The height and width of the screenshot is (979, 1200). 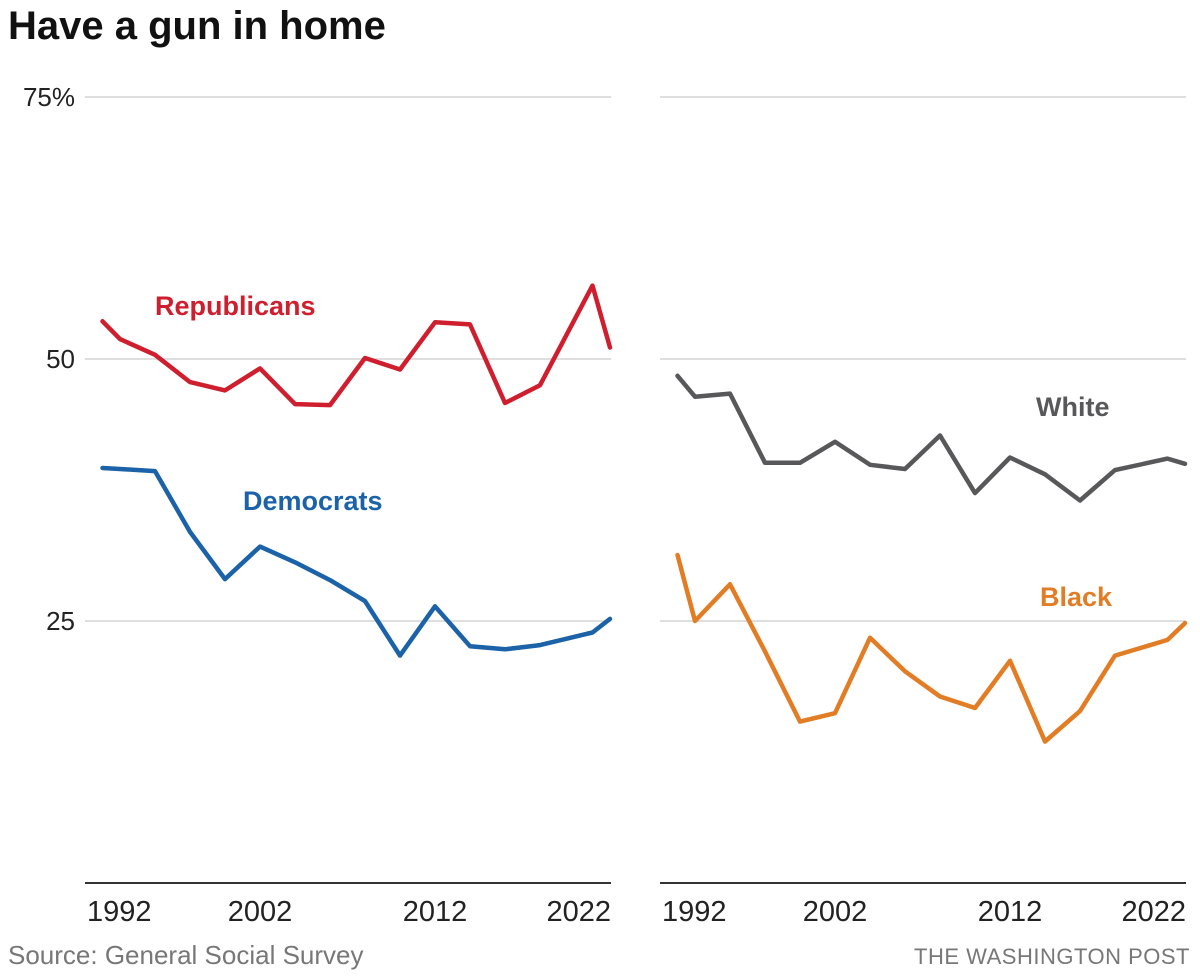 What do you see at coordinates (1076, 597) in the screenshot?
I see `series-label-black: Black` at bounding box center [1076, 597].